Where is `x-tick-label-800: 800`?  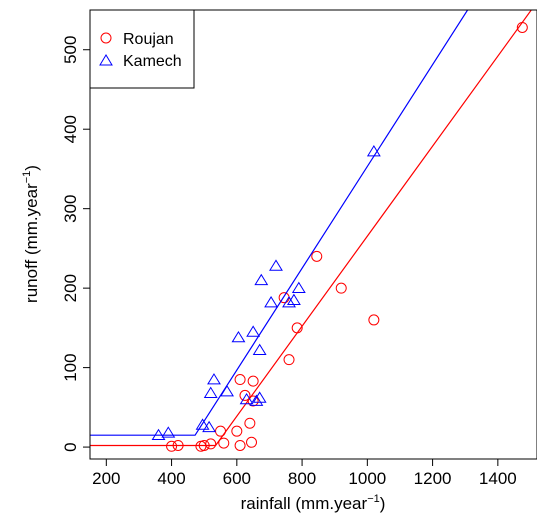 x-tick-label-800: 800 is located at coordinates (302, 478).